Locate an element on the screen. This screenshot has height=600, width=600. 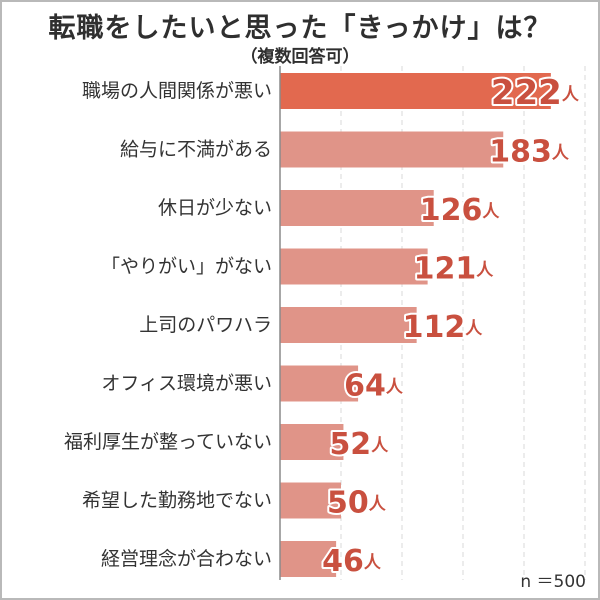
chart-subtitle: （複数回答可） is located at coordinates (300, 57).